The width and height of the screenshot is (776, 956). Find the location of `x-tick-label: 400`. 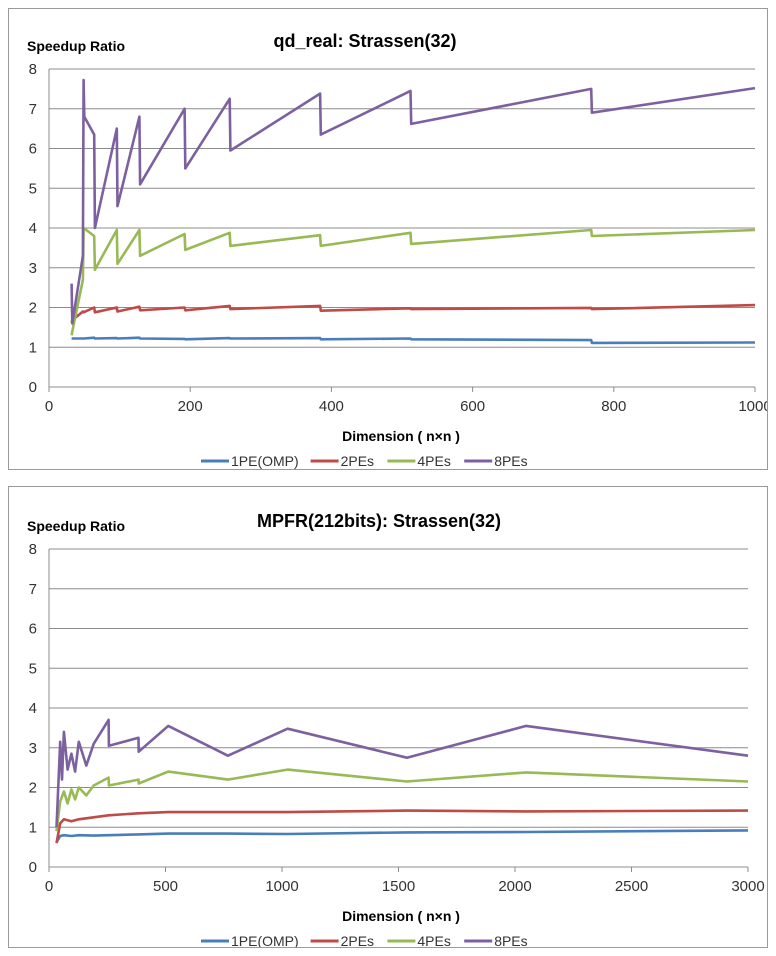

x-tick-label: 400 is located at coordinates (331, 406).